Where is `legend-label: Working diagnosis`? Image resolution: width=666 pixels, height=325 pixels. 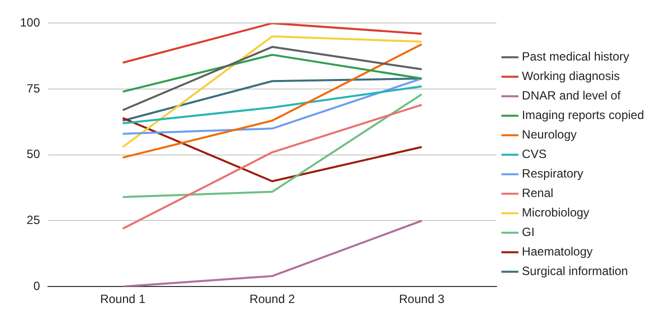 legend-label: Working diagnosis is located at coordinates (571, 76).